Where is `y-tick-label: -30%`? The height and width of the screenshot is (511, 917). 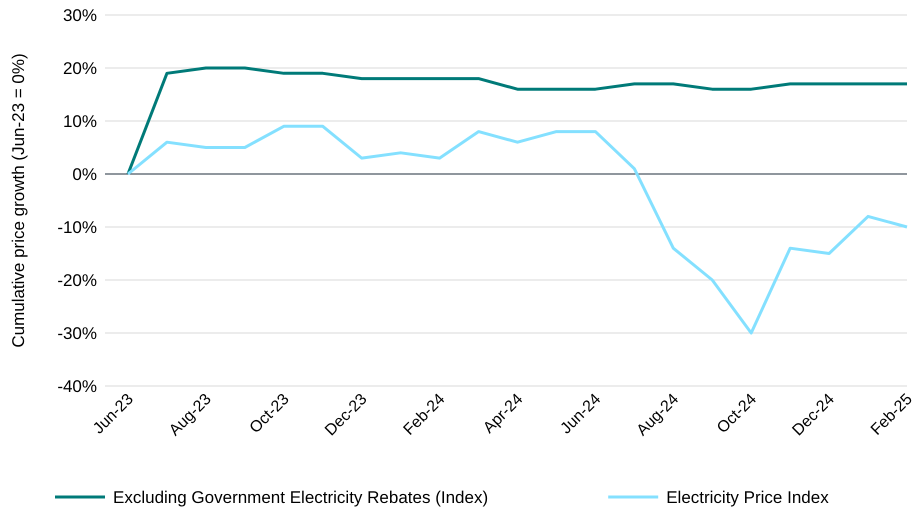
y-tick-label: -30% is located at coordinates (77, 333).